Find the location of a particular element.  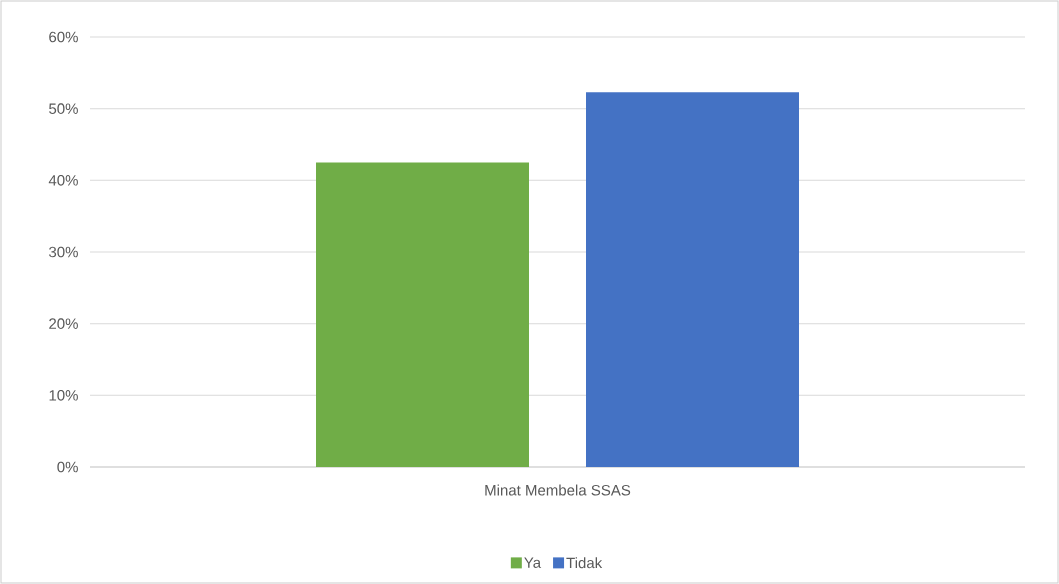

y-tick-label: 20% is located at coordinates (63, 323).